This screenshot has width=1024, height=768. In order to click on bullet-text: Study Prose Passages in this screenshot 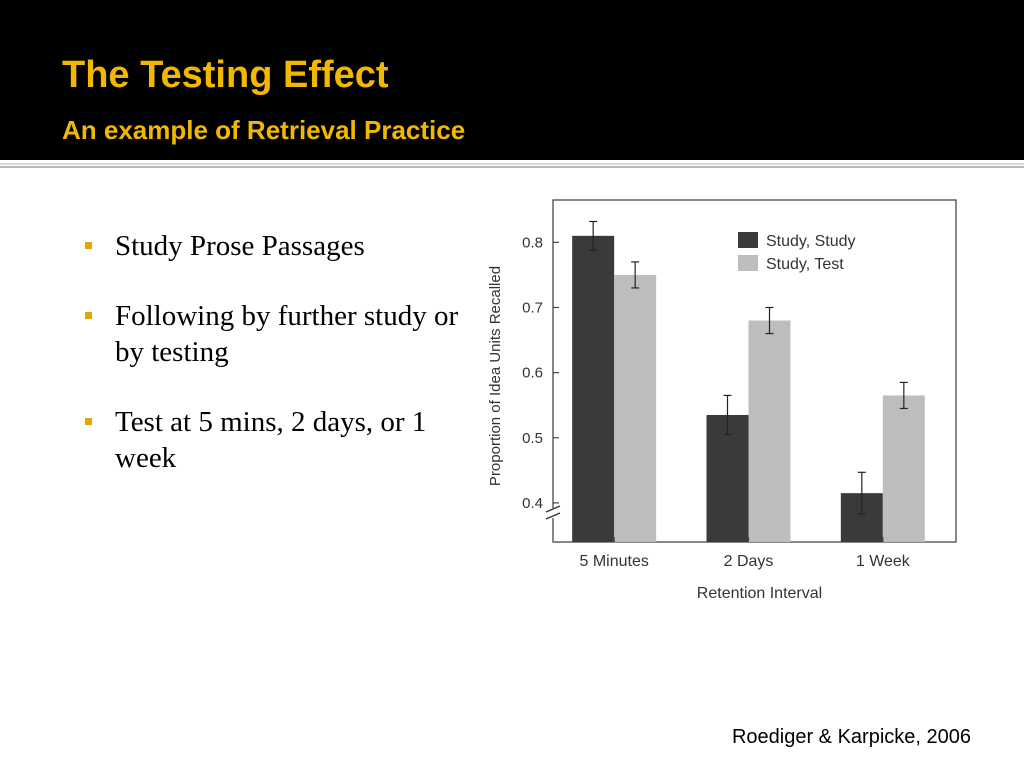, I will do `click(240, 246)`.